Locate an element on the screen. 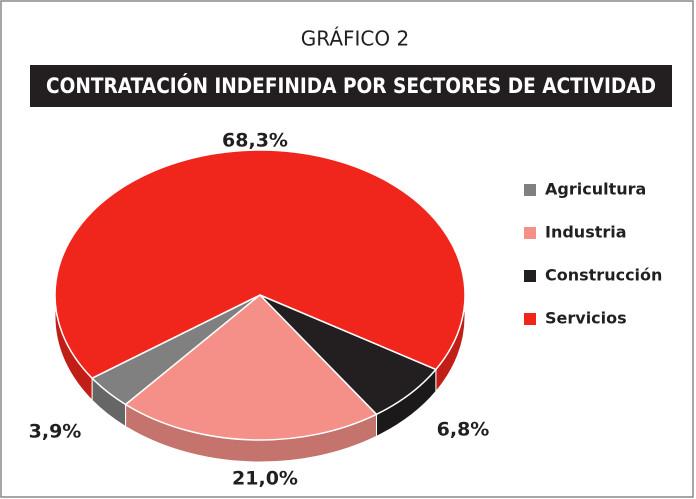 The image size is (696, 499). data-label: 68,3% is located at coordinates (255, 141).